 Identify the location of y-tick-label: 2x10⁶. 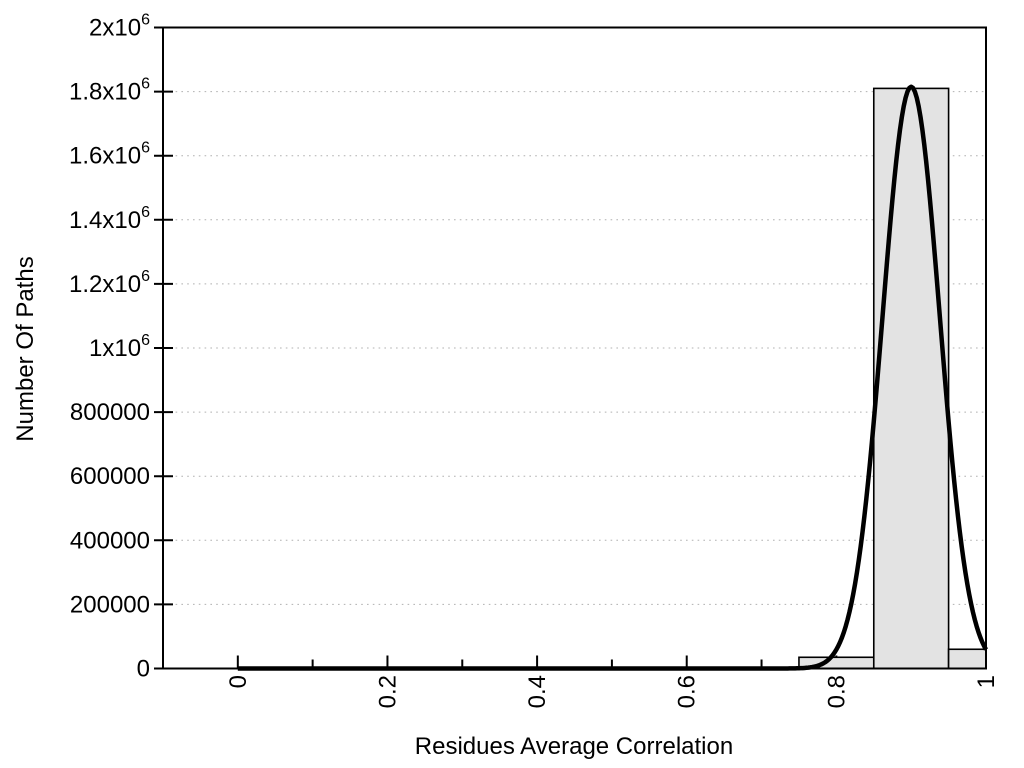
(119, 27).